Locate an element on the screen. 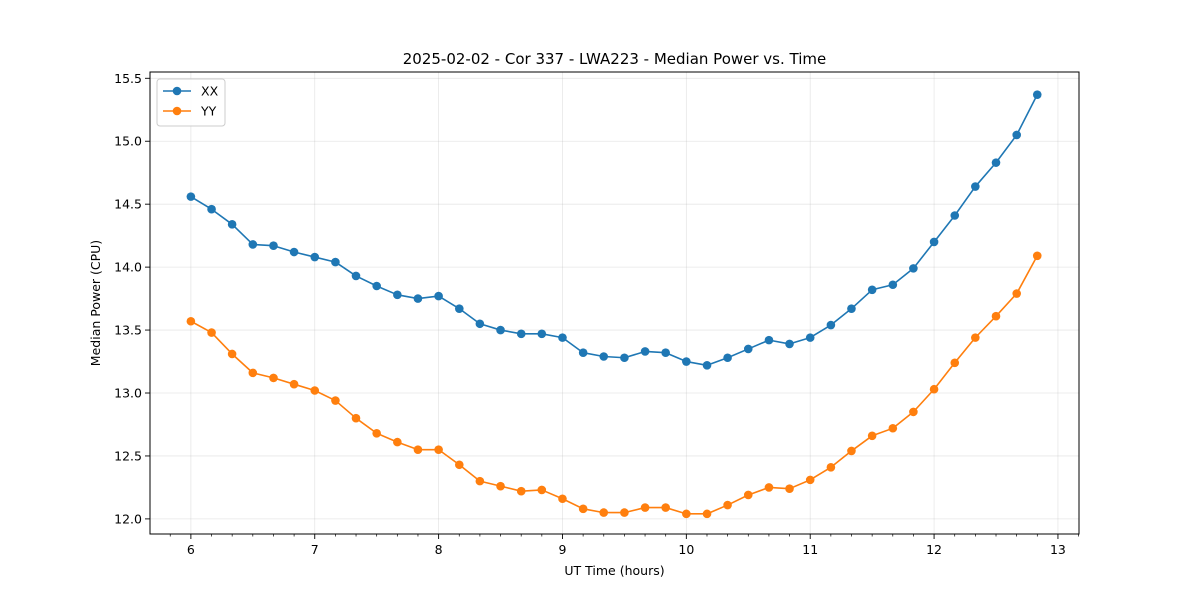 Image resolution: width=1200 pixels, height=600 pixels. legend-label-yy: YY is located at coordinates (208, 111).